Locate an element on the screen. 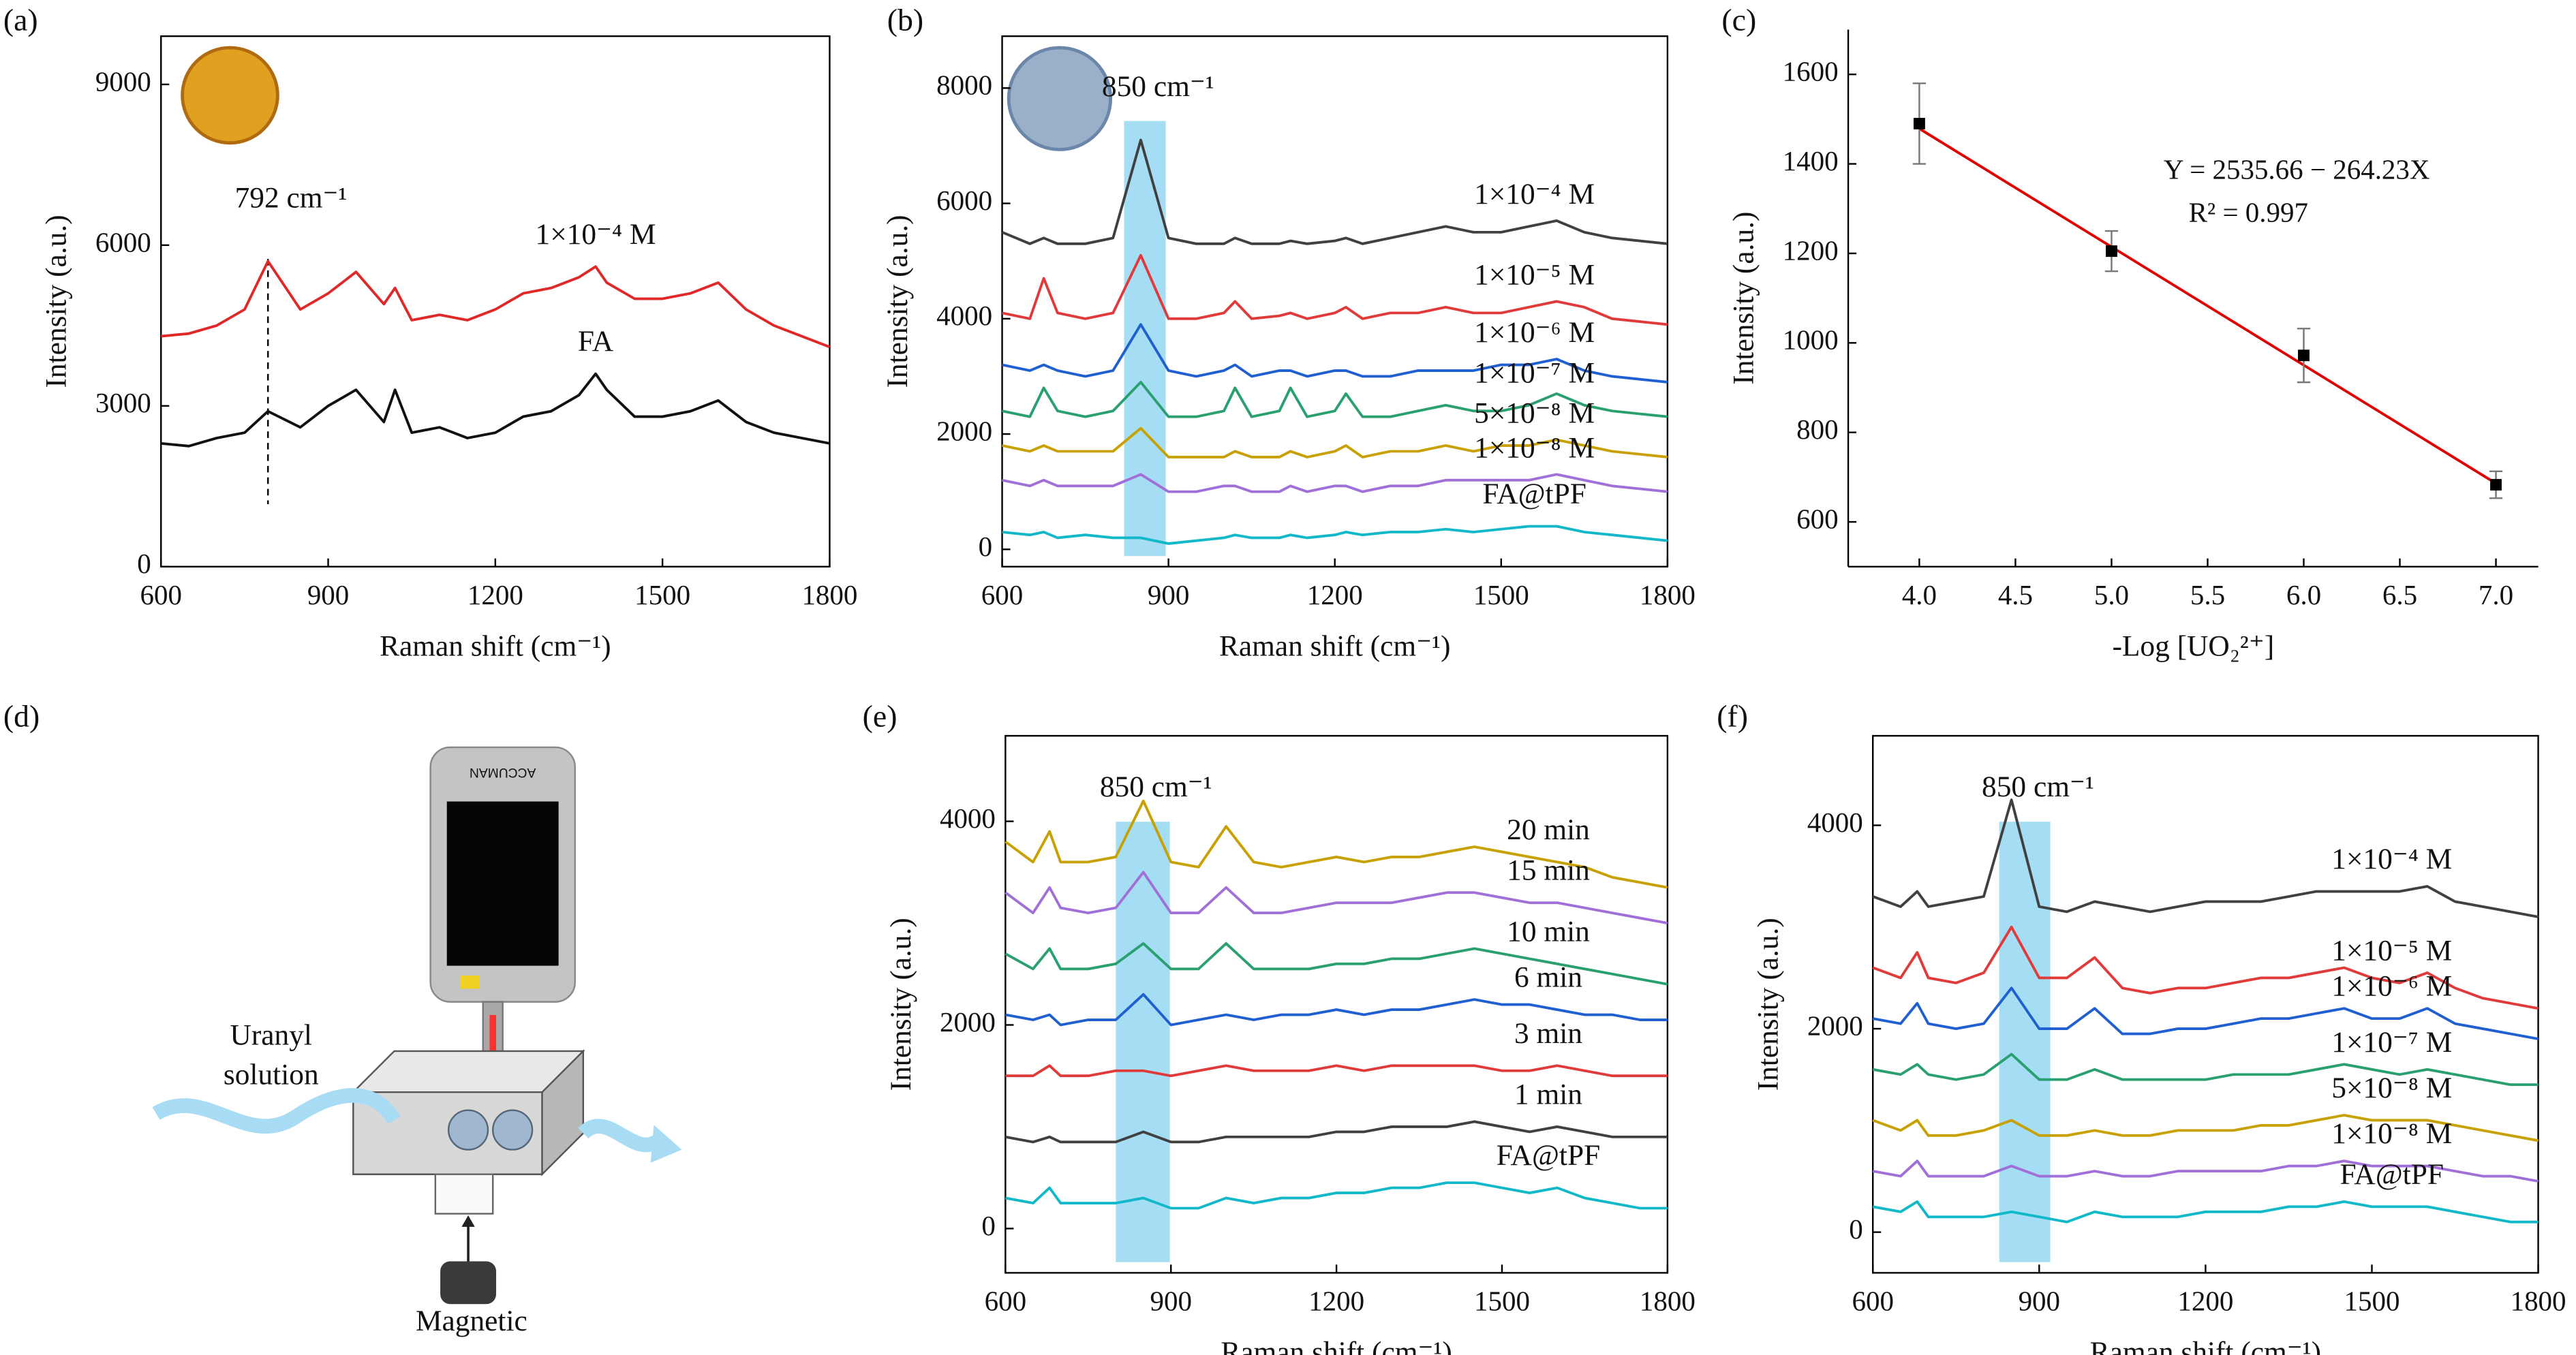 This screenshot has width=2576, height=1355. y-tick-label: 1600 is located at coordinates (1811, 72).